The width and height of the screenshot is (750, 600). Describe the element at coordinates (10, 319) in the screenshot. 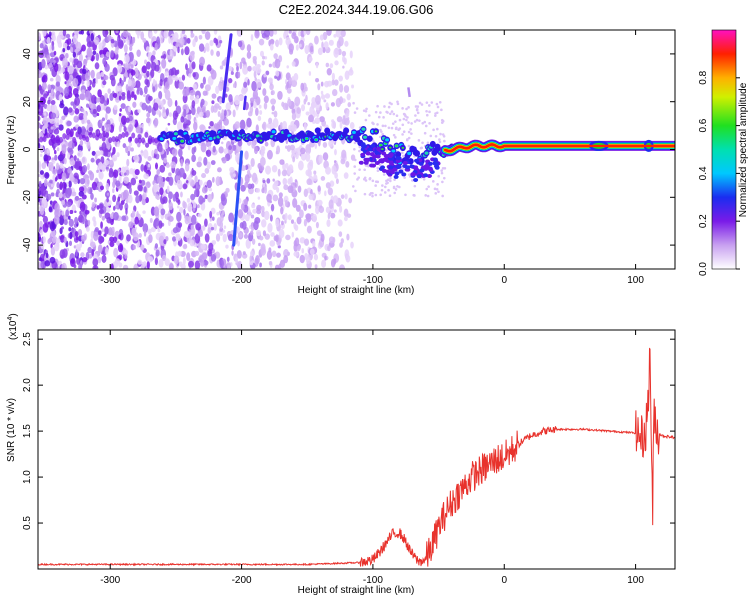

I see `snr-scale-exponent: 4` at that location.